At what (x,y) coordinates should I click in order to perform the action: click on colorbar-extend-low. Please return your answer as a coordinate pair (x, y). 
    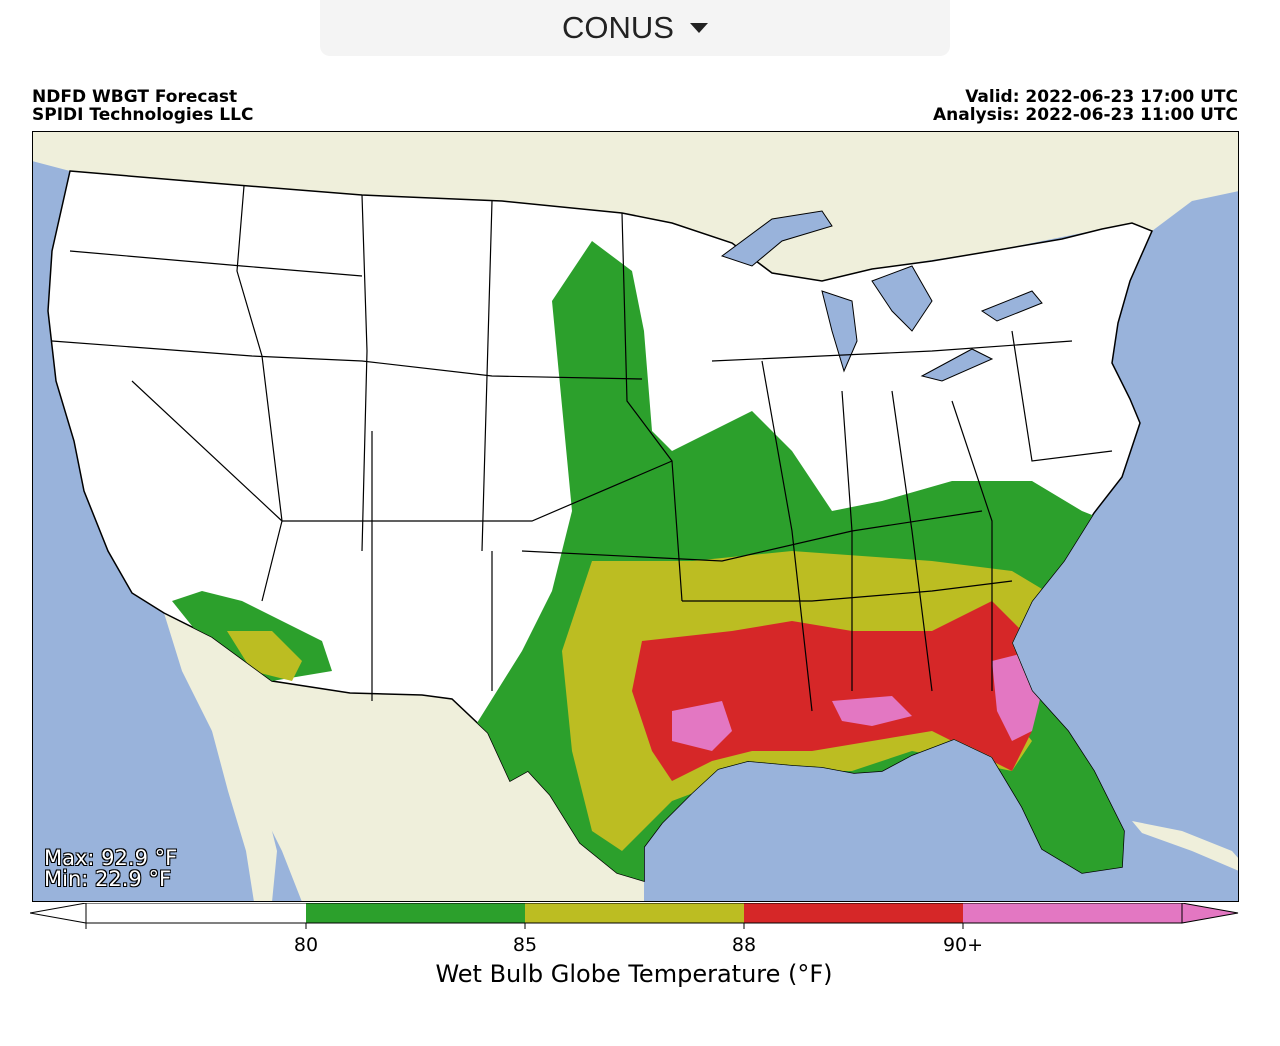
    Looking at the image, I should click on (58, 913).